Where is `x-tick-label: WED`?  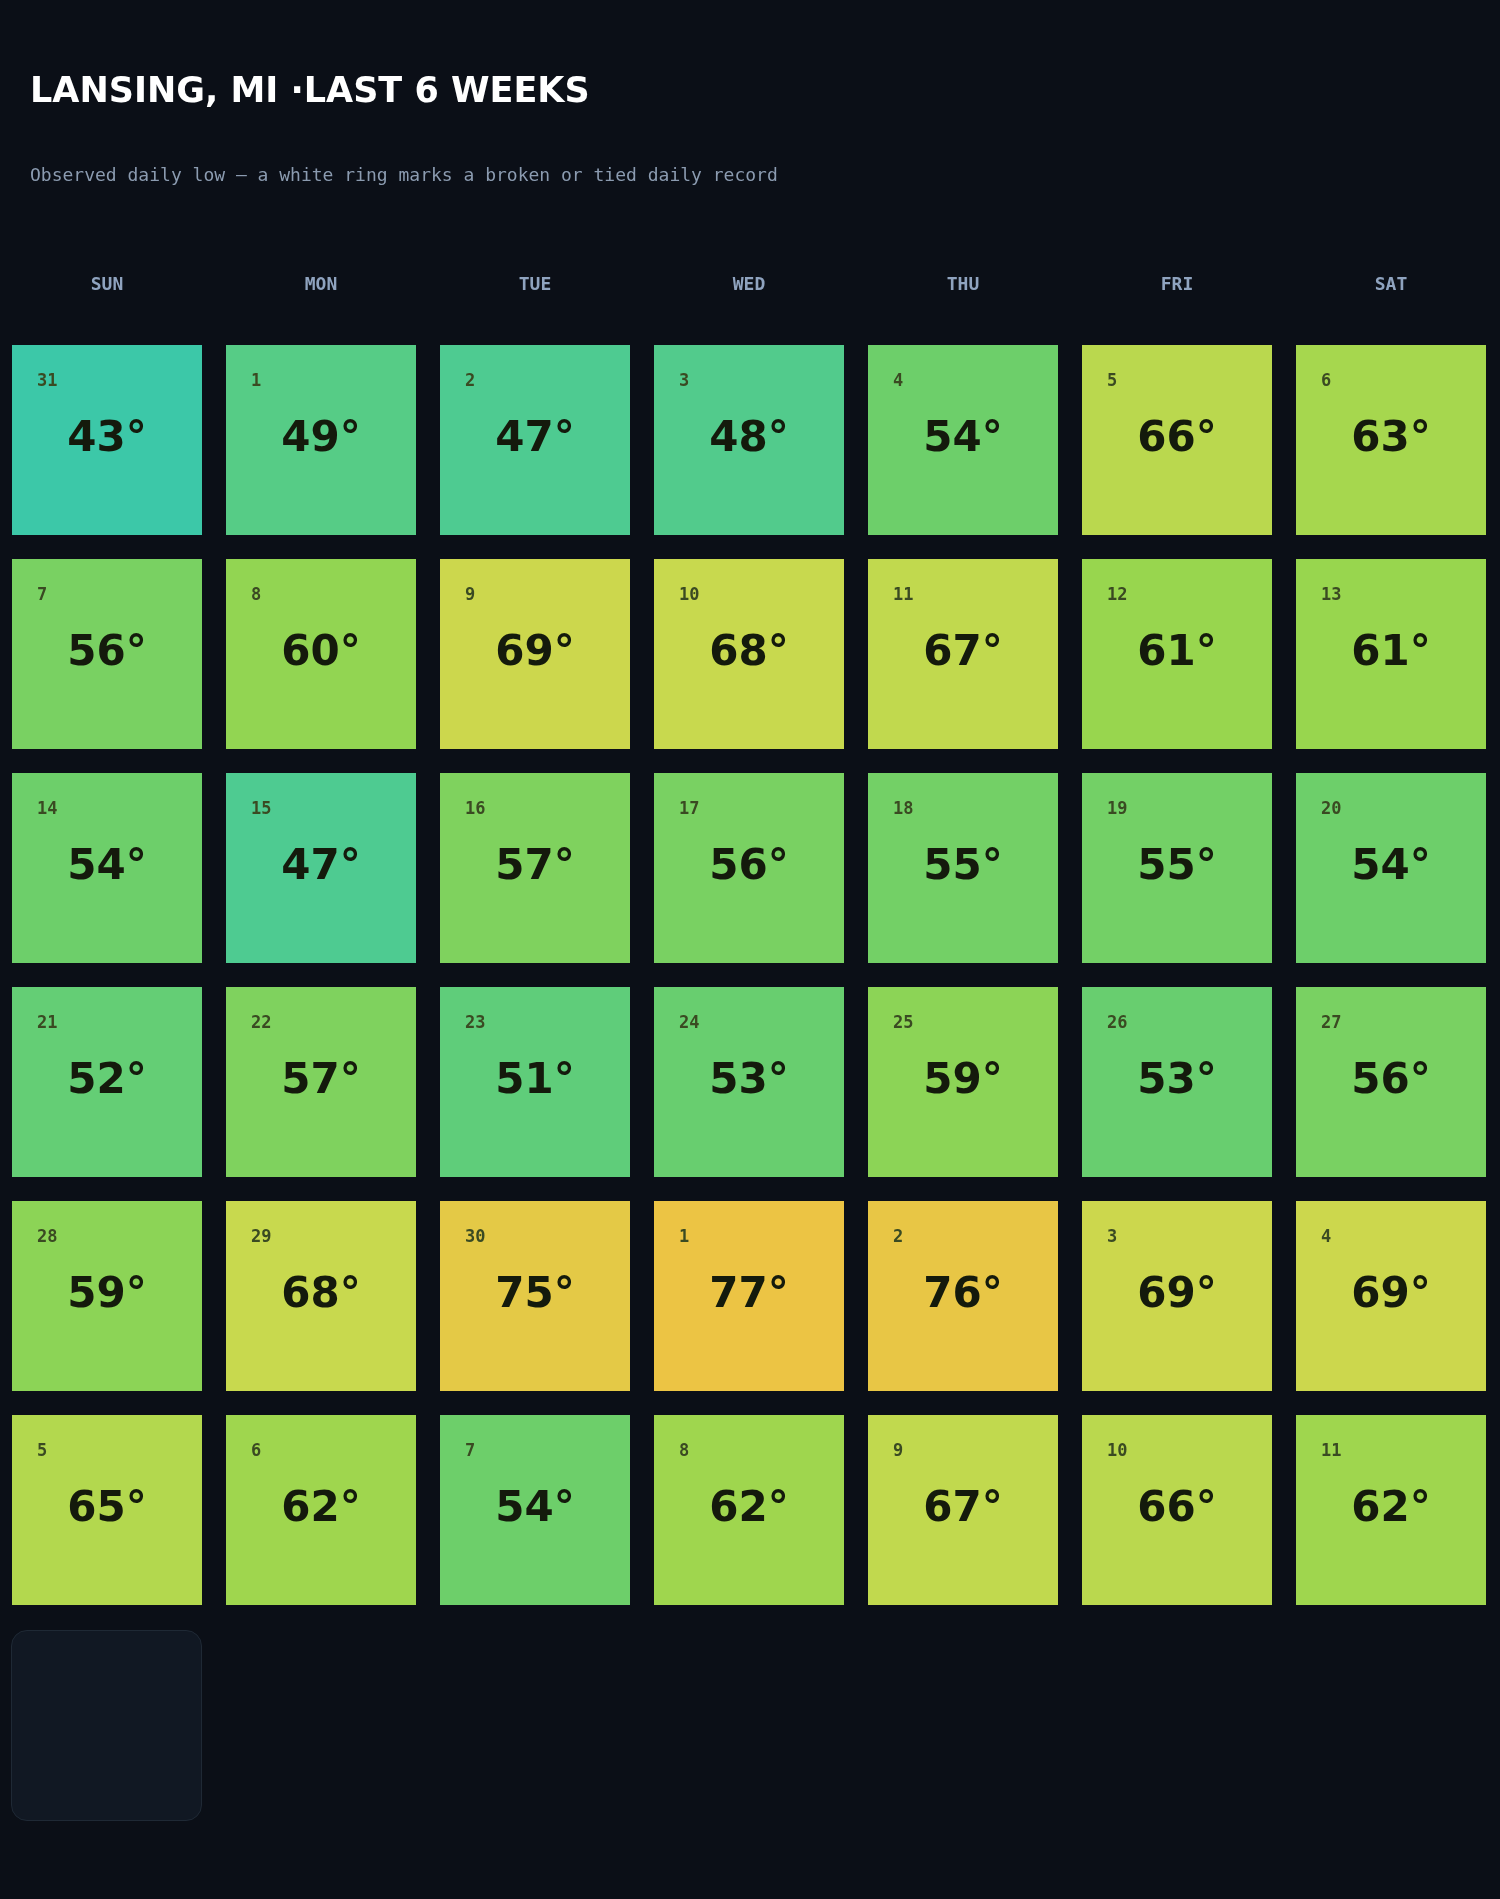
x-tick-label: WED is located at coordinates (749, 283).